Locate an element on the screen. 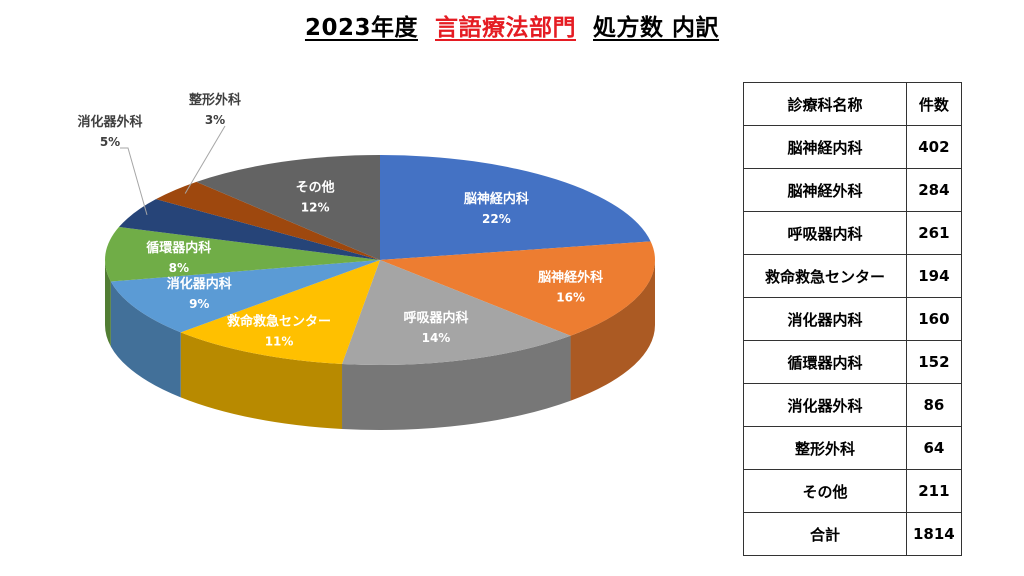 The image size is (1024, 576). title-department: 言語療法部門 is located at coordinates (505, 28).